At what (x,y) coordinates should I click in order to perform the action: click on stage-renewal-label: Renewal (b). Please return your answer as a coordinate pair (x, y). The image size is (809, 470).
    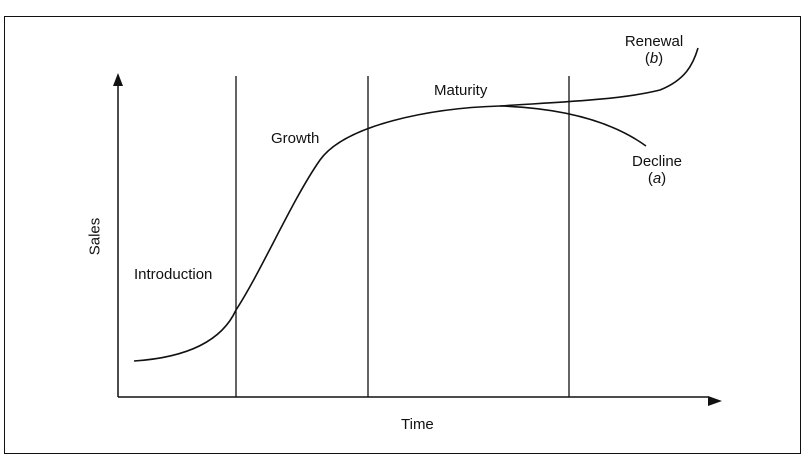
    Looking at the image, I should click on (654, 50).